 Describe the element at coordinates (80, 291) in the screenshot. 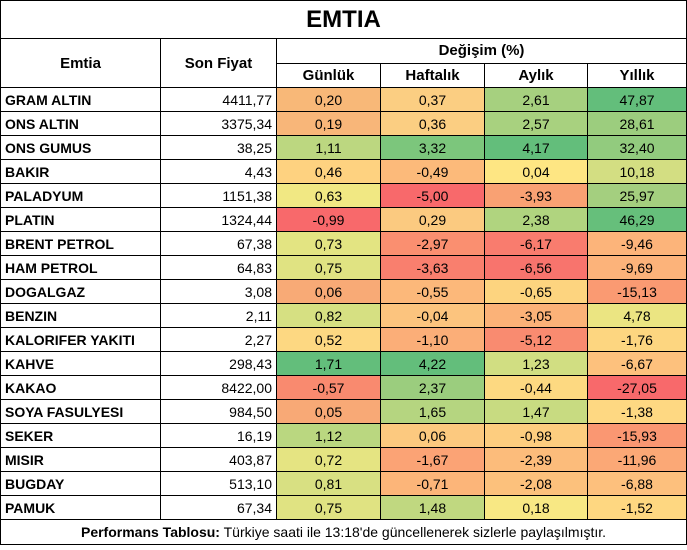

I see `commodity-name: DOGALGAZ` at that location.